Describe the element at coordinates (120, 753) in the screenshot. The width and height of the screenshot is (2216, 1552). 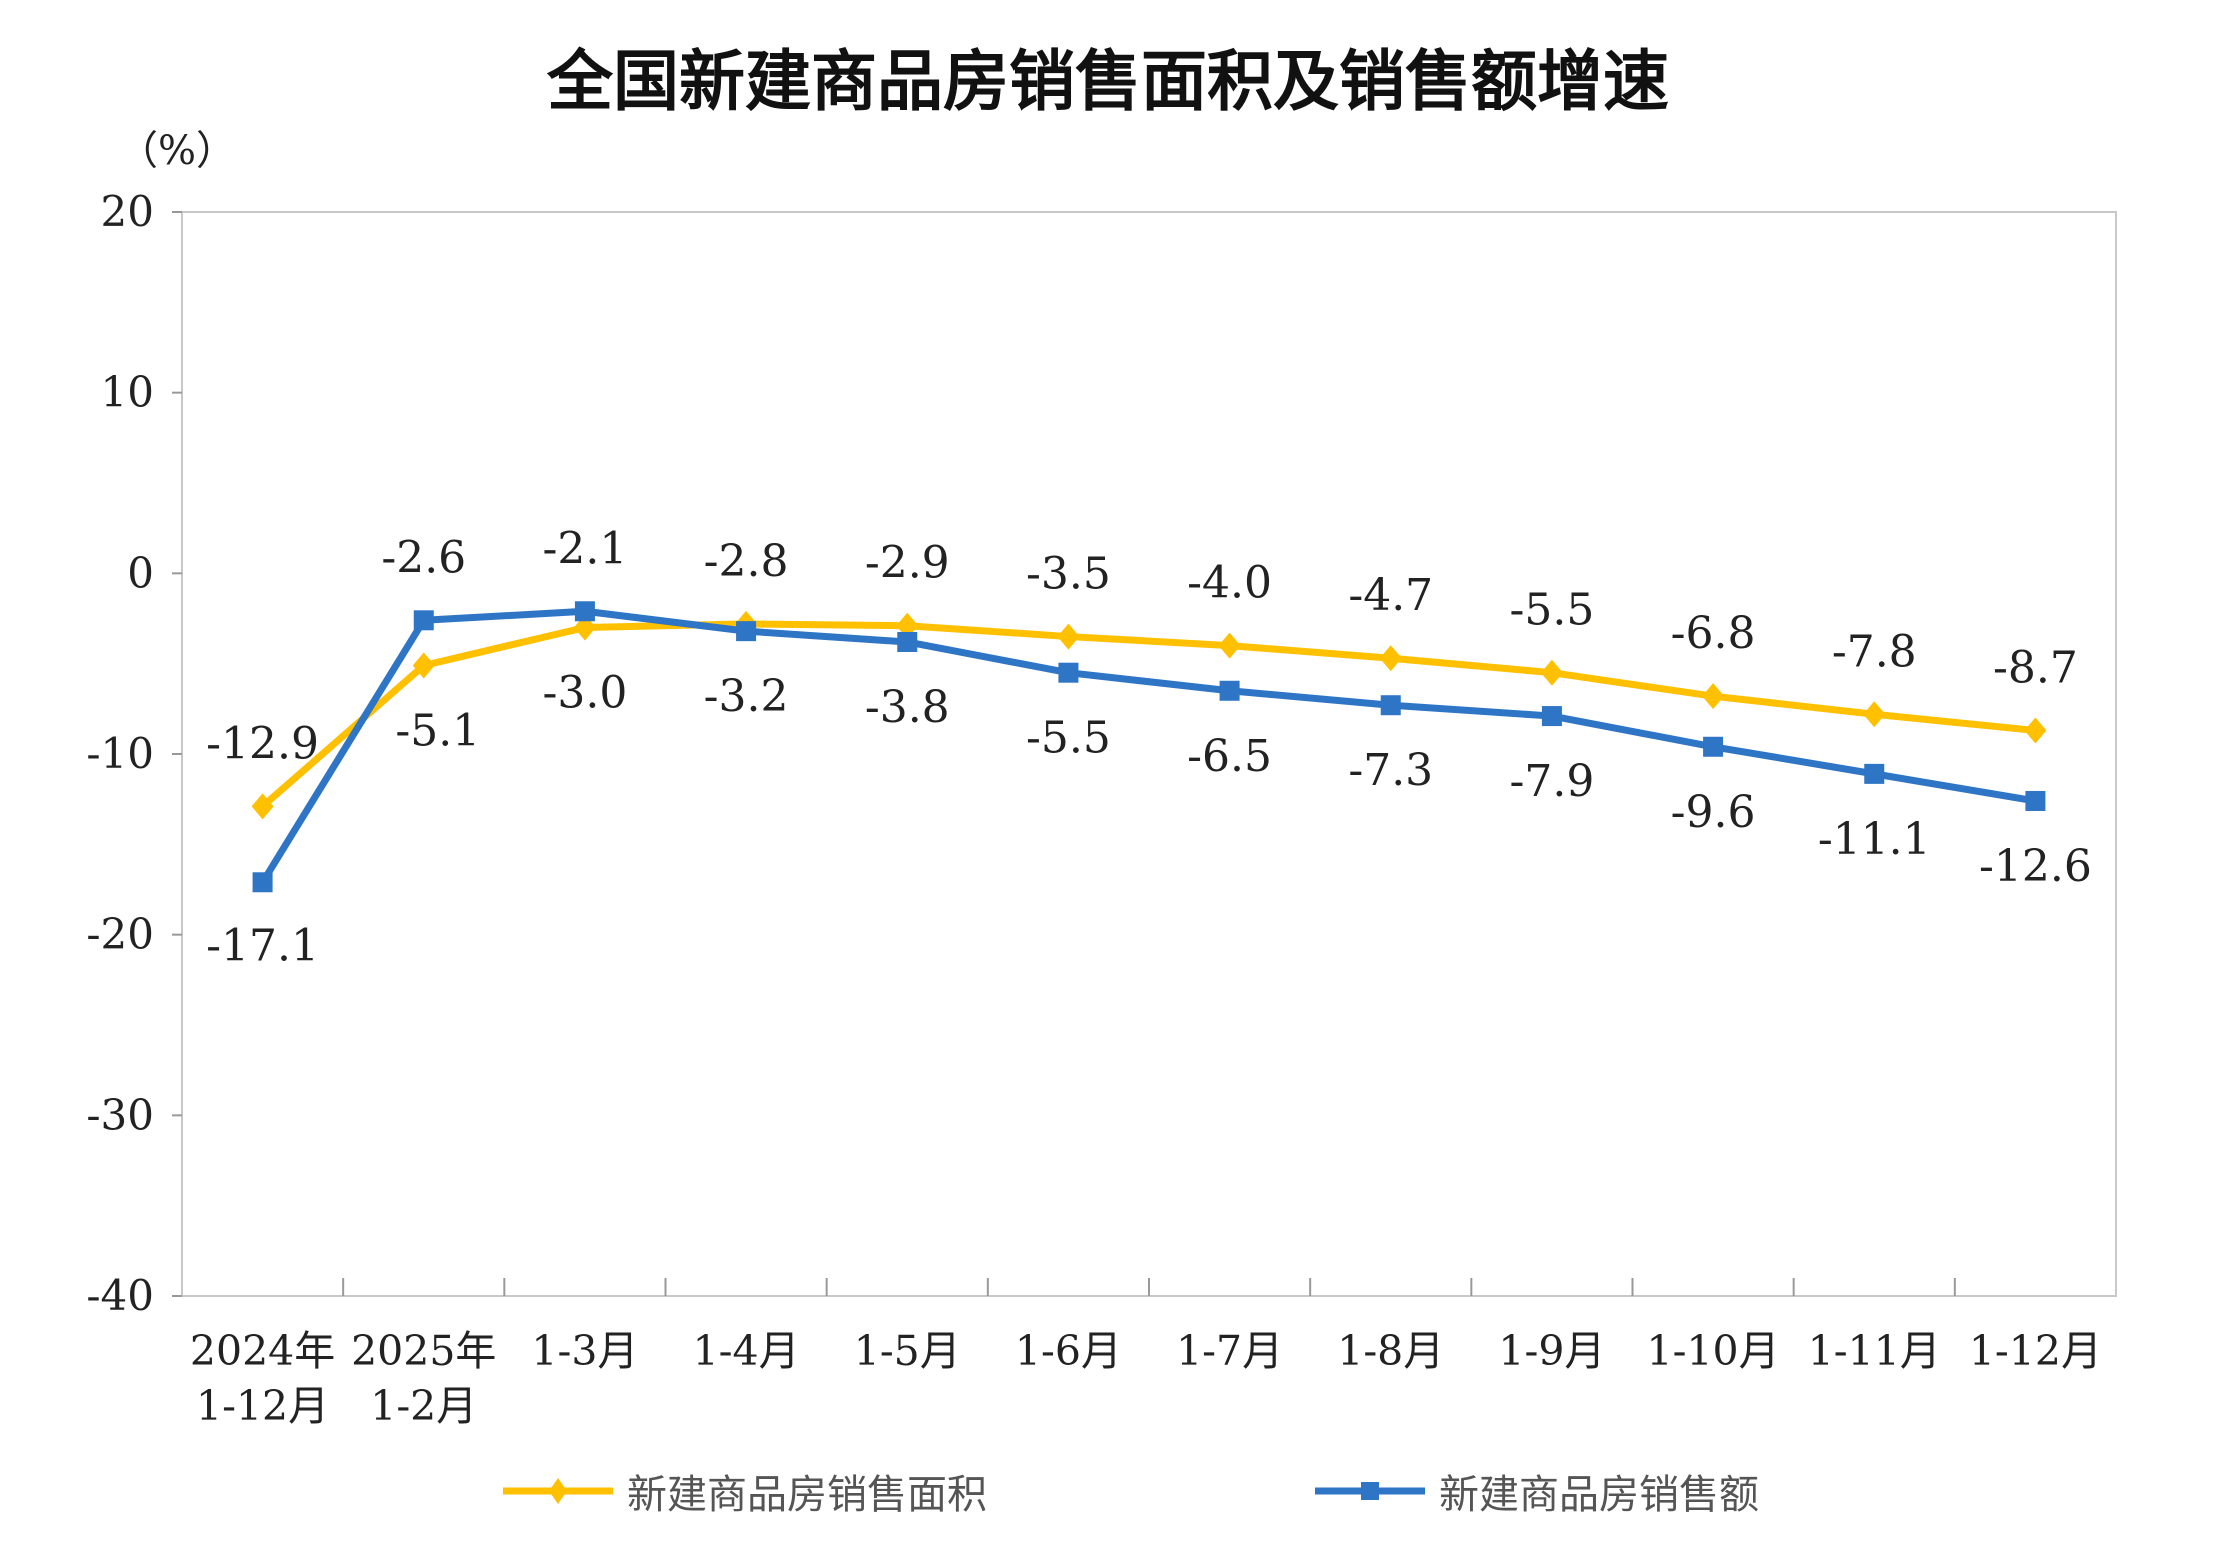
I see `y-tick-label: -10` at that location.